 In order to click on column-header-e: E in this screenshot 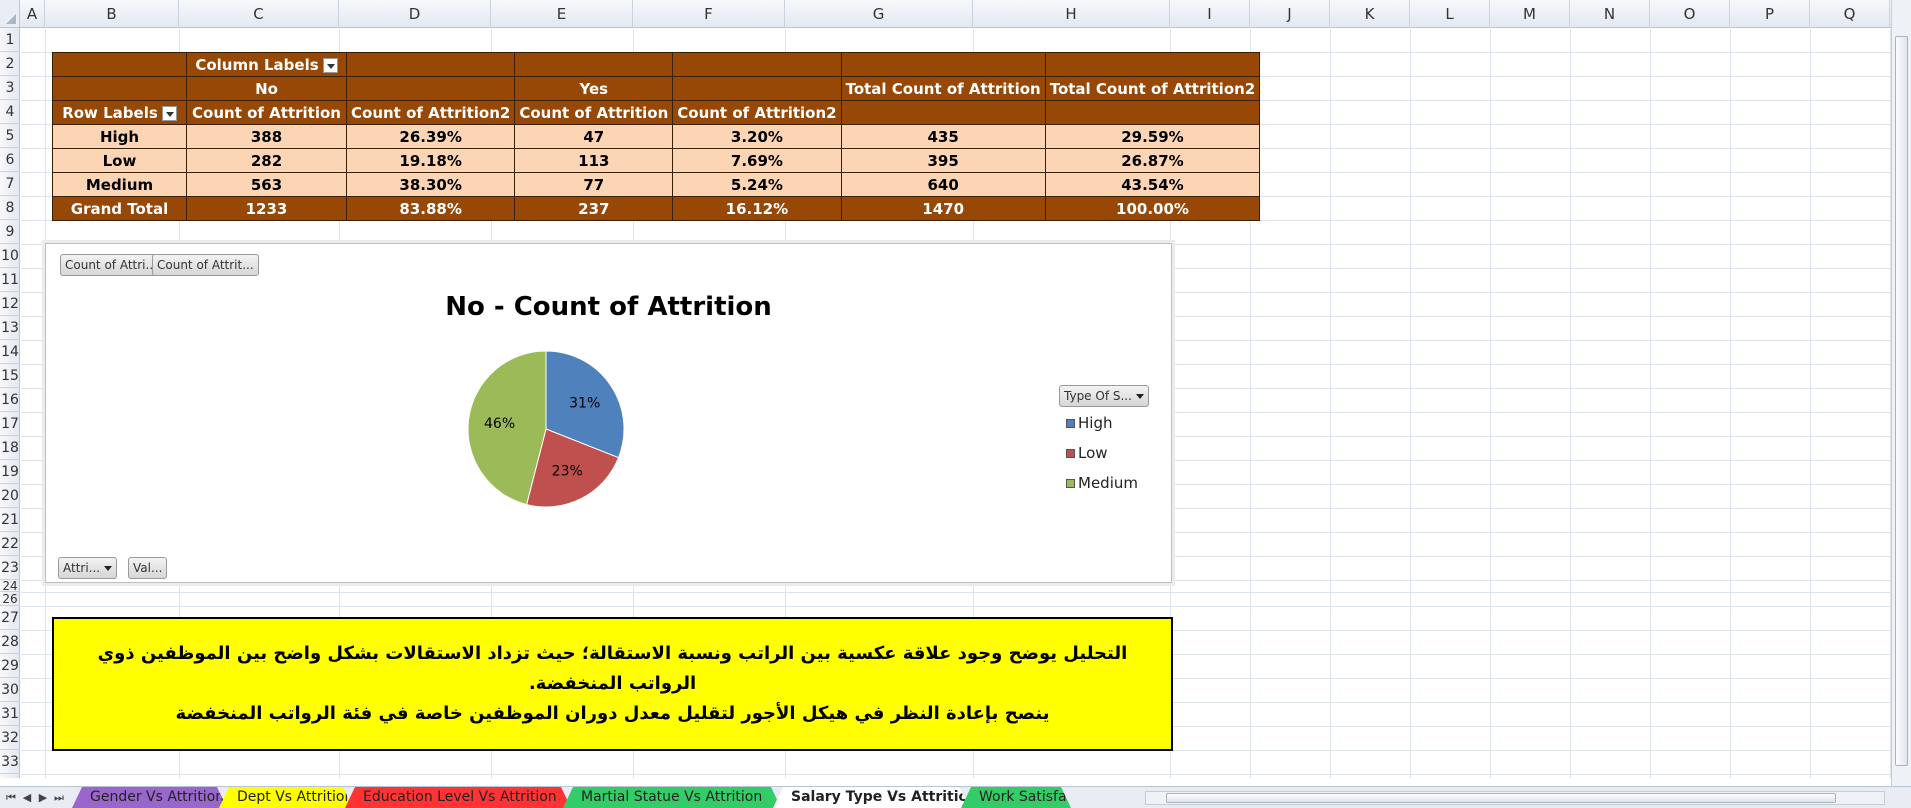, I will do `click(562, 14)`.